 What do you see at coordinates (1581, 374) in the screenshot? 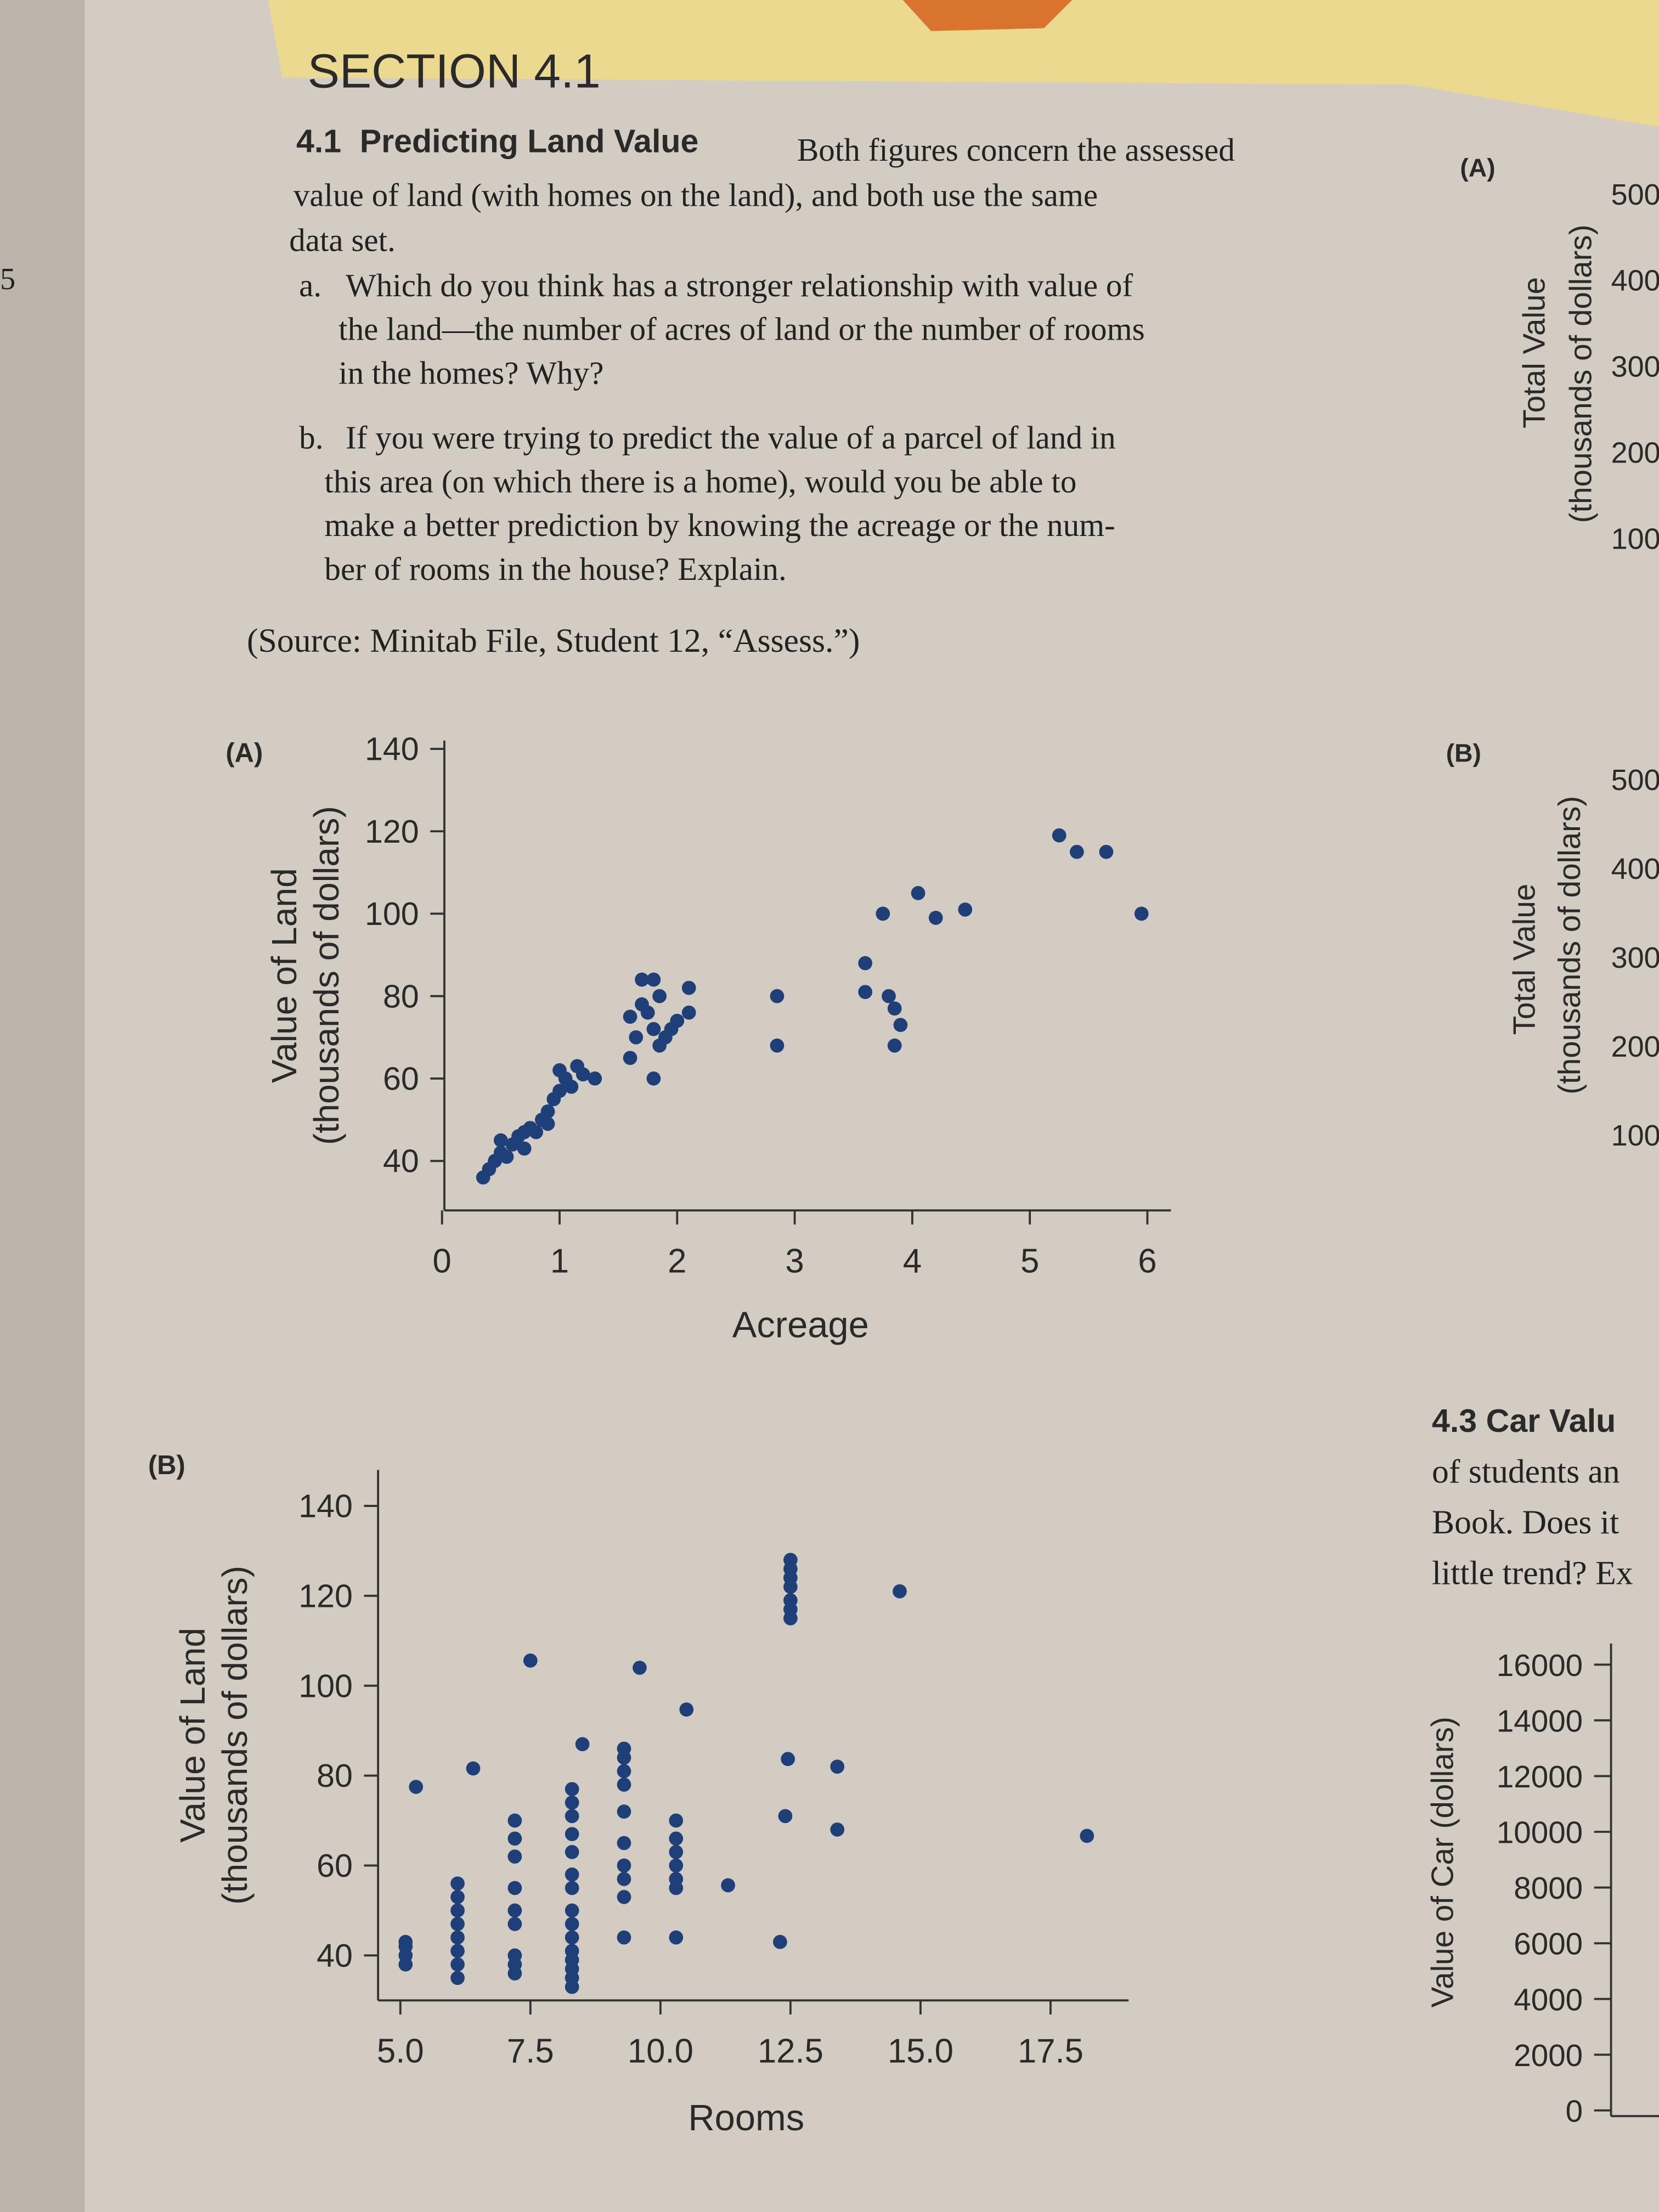
I see `y-axis-label-sub: (thousands of dollars)` at bounding box center [1581, 374].